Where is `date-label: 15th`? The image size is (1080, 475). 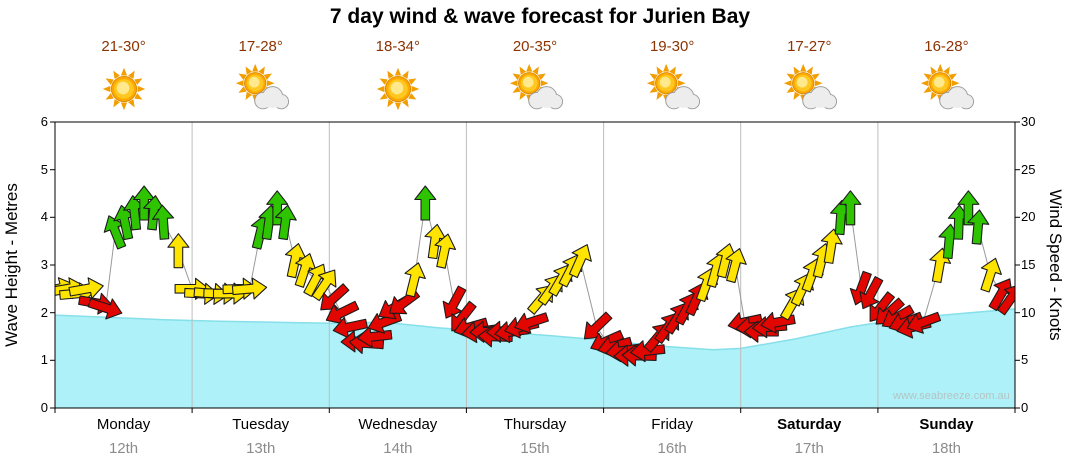
date-label: 15th is located at coordinates (535, 448).